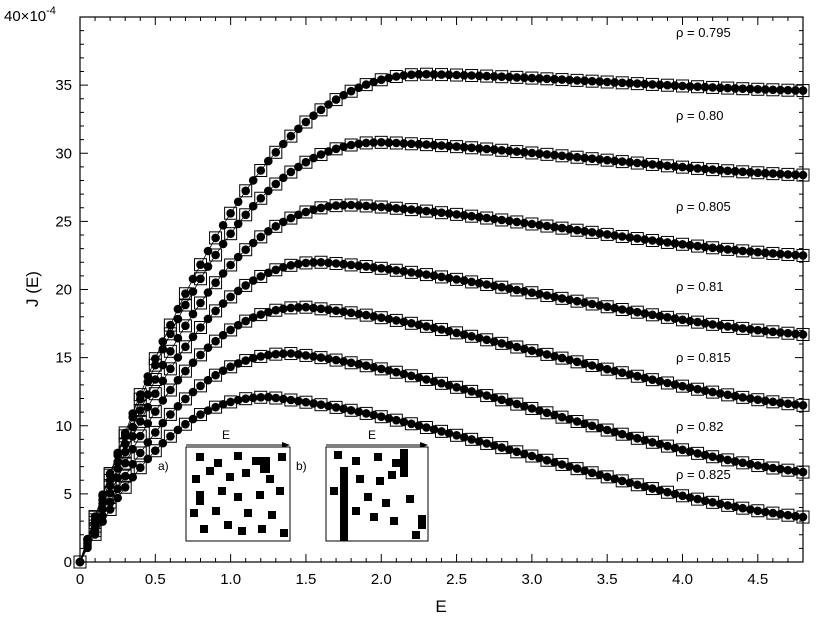 This screenshot has height=623, width=830. Describe the element at coordinates (703, 357) in the screenshot. I see `series-label: ρ = 0.815` at that location.